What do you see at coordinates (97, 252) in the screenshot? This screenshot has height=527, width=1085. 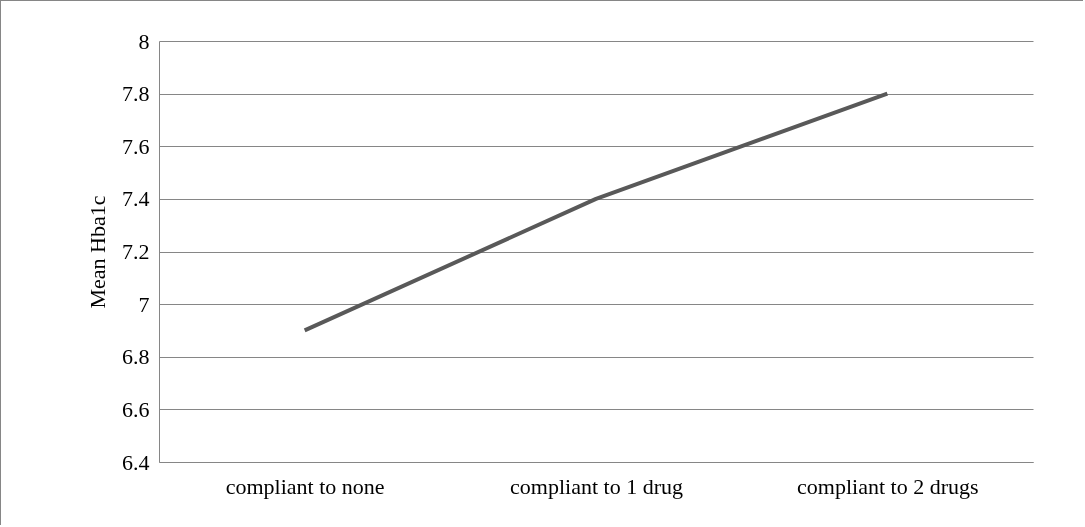 I see `y-axis-title: Mean Hba1c` at bounding box center [97, 252].